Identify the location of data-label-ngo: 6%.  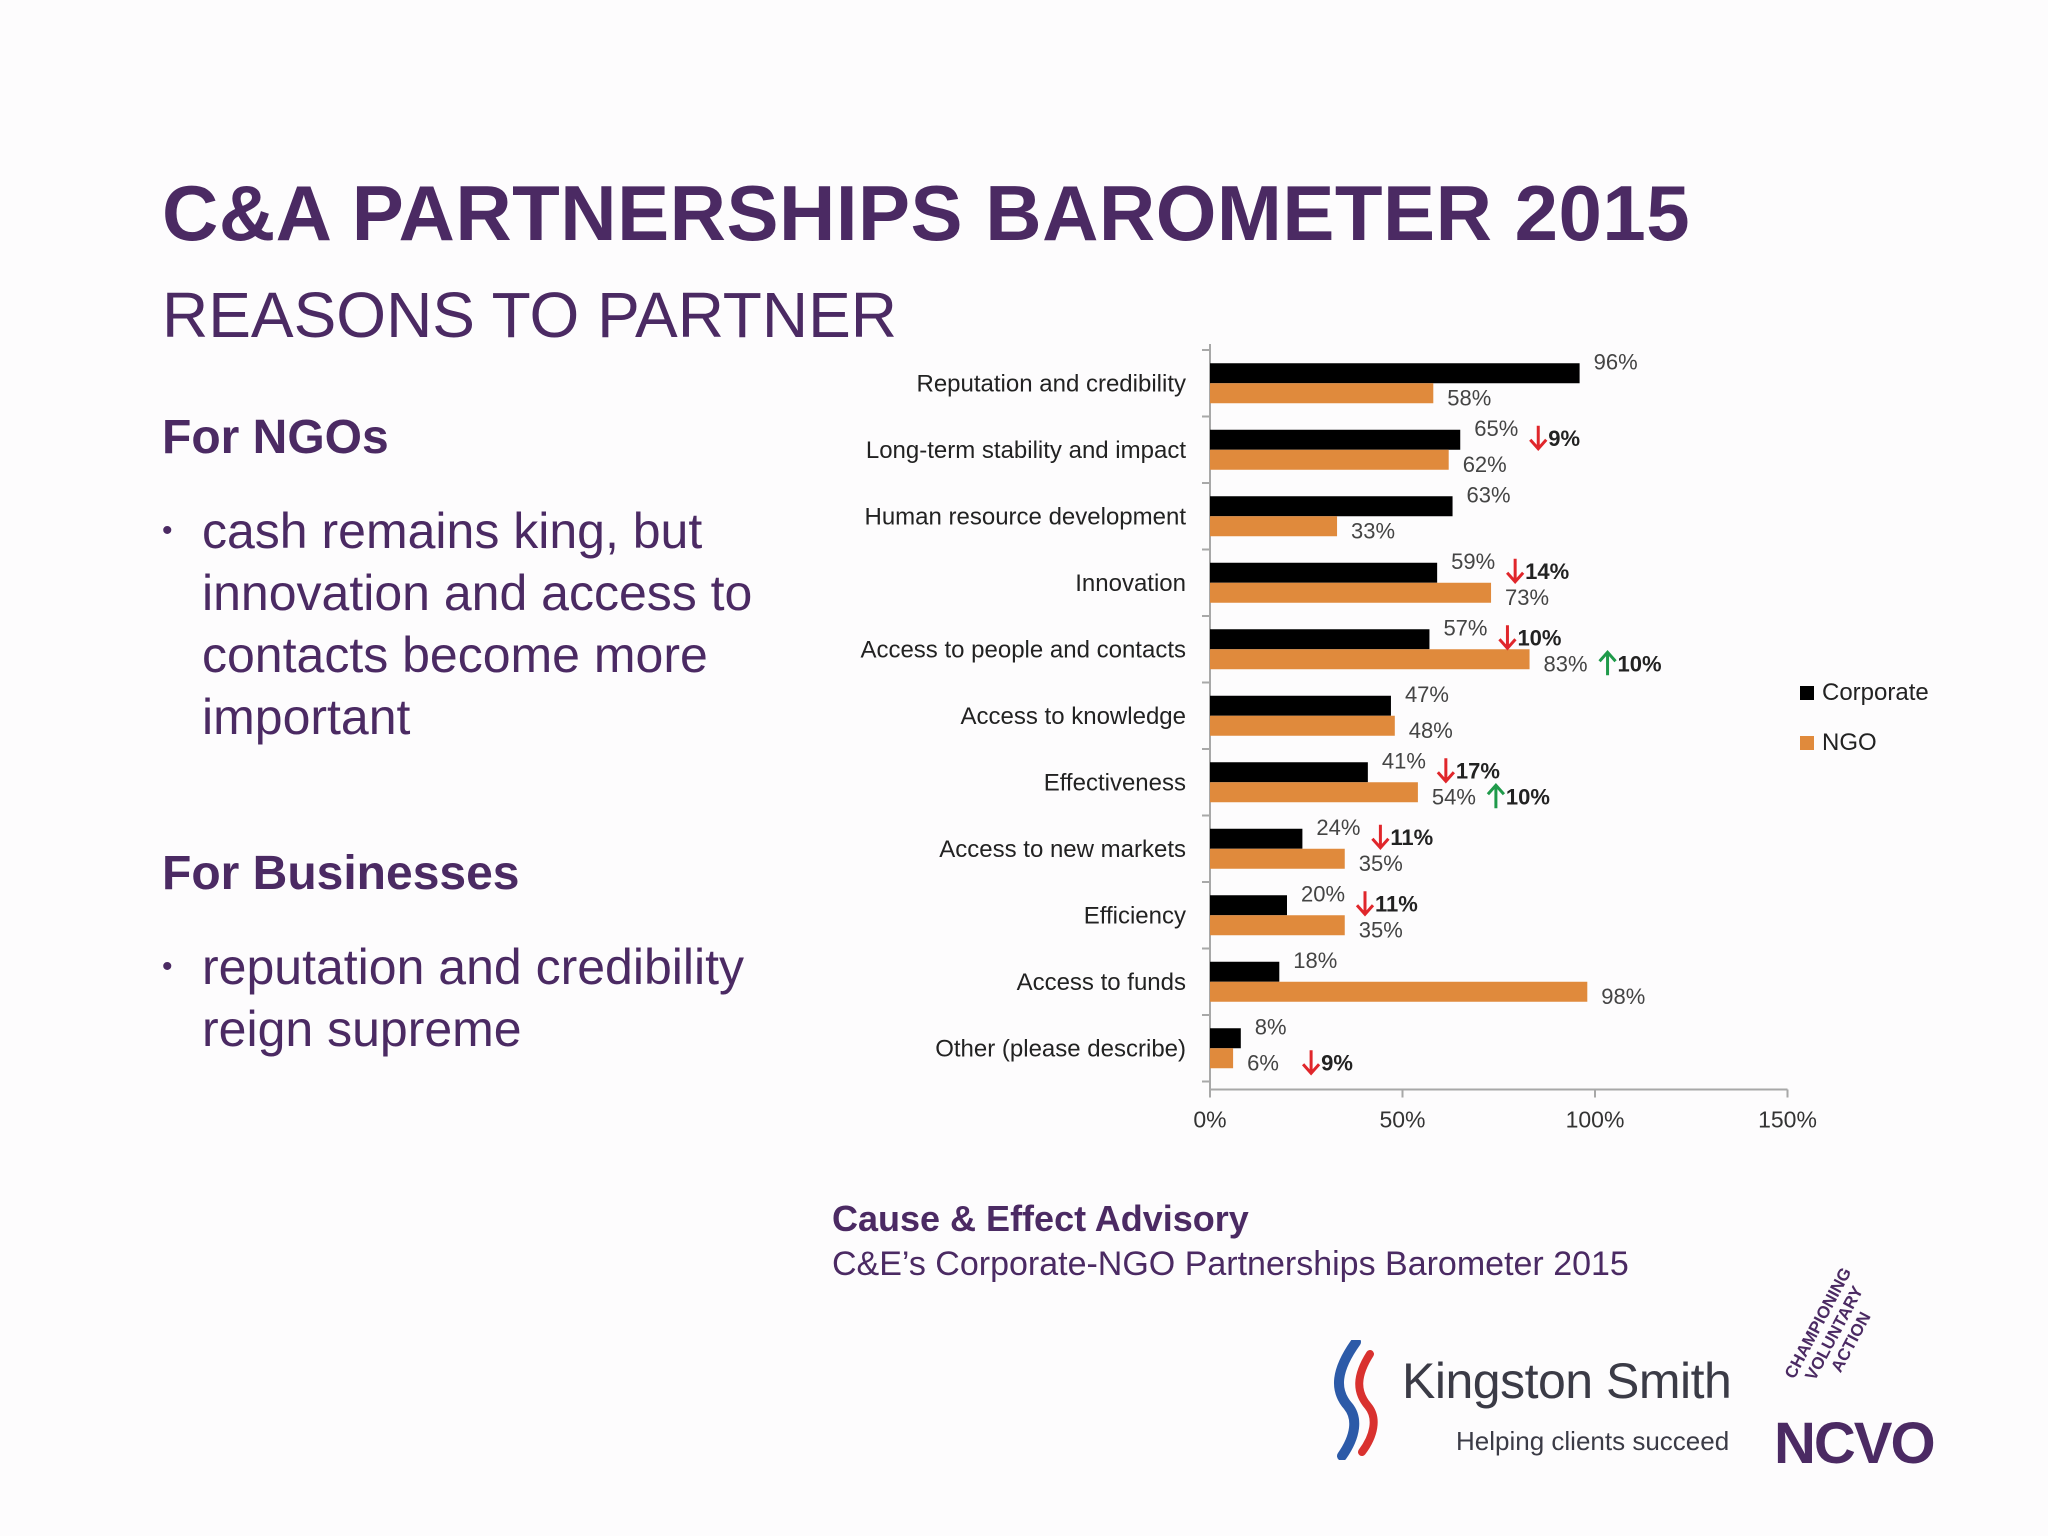
(1263, 1062).